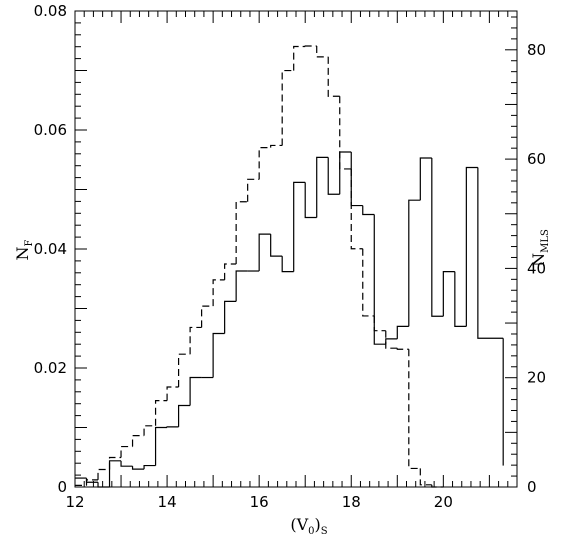 The width and height of the screenshot is (570, 539). I want to click on y2-tick-label: 80, so click(536, 50).